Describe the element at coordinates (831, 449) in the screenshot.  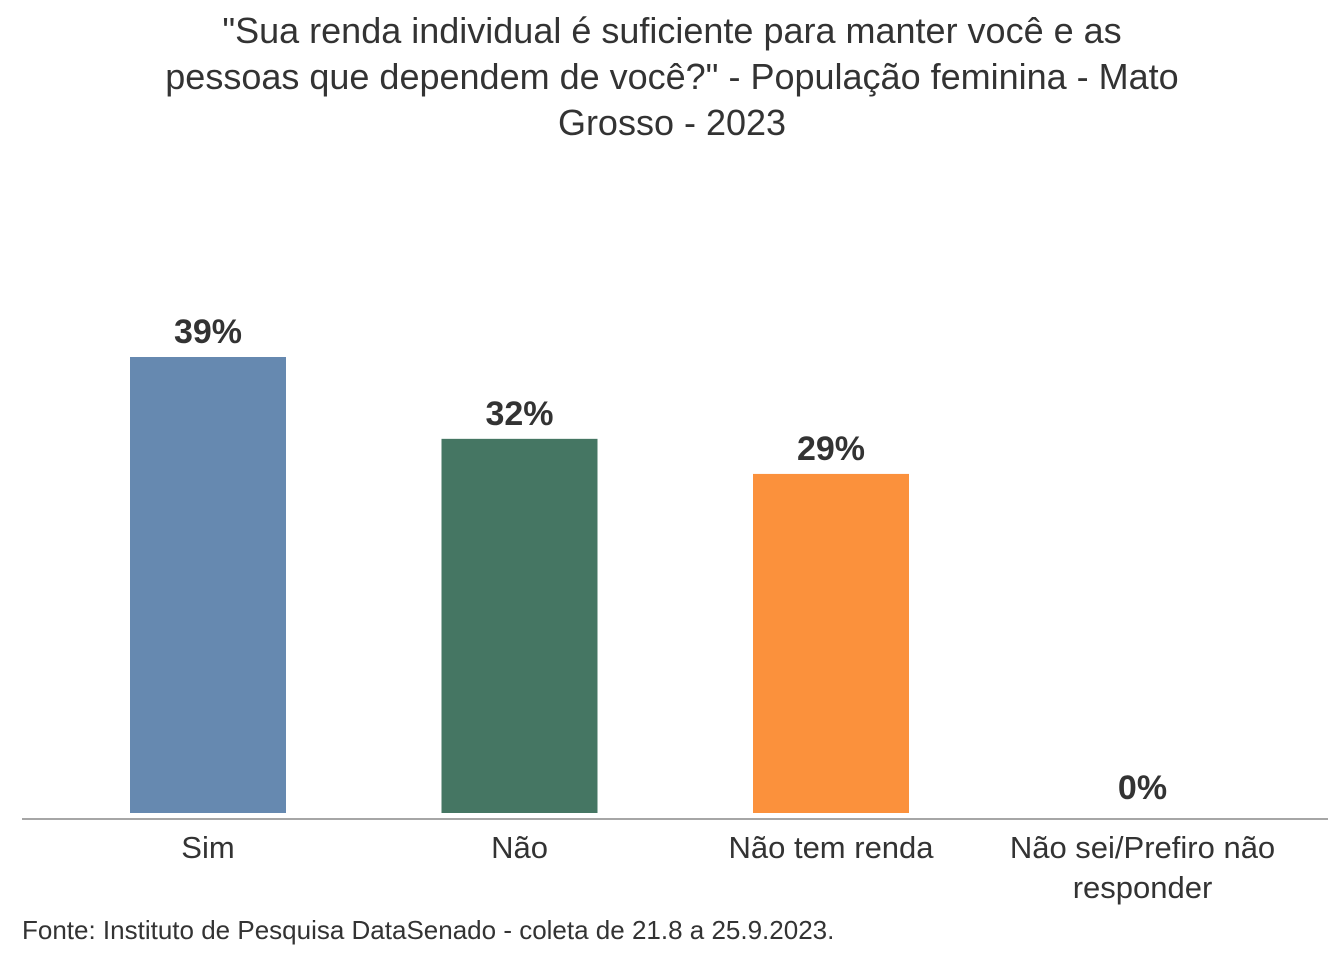
I see `value-label: 29%` at that location.